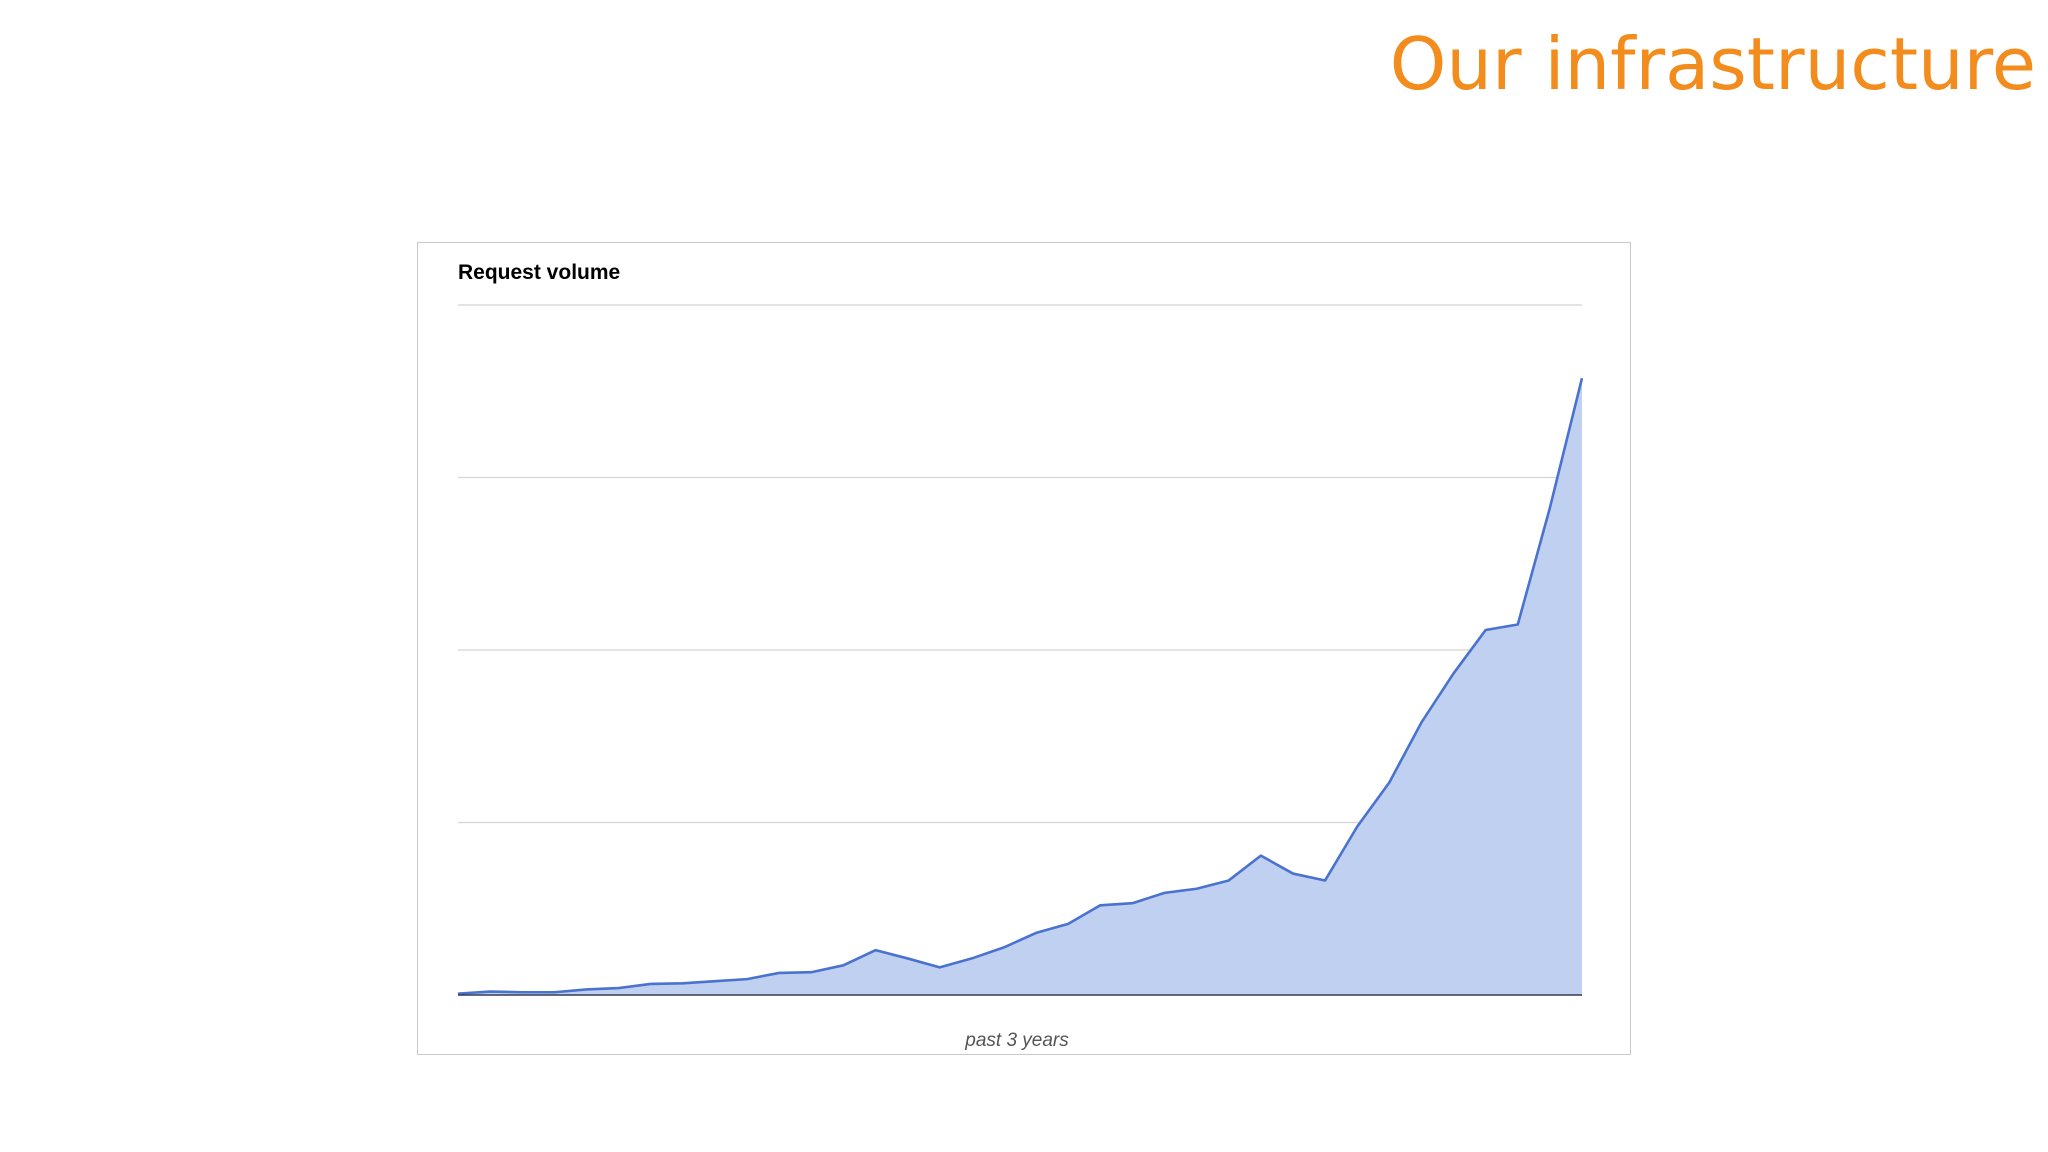 The image size is (2048, 1152). I want to click on x-axis-label: past 3 years, so click(1017, 1040).